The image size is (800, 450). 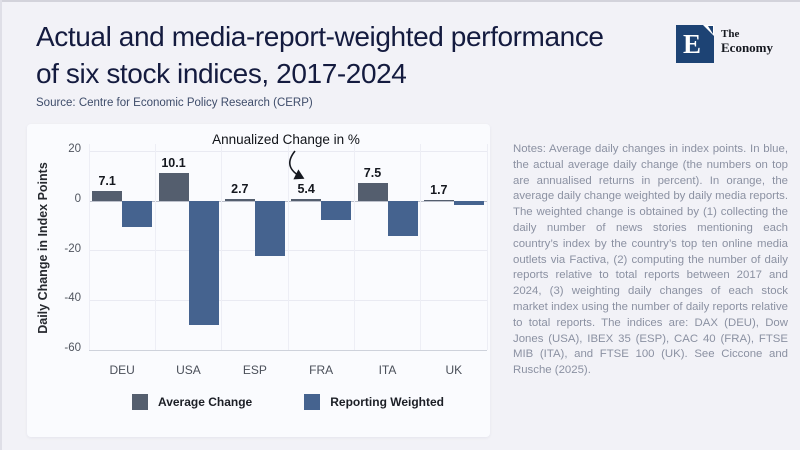 I want to click on x-category-label: USA, so click(x=188, y=370).